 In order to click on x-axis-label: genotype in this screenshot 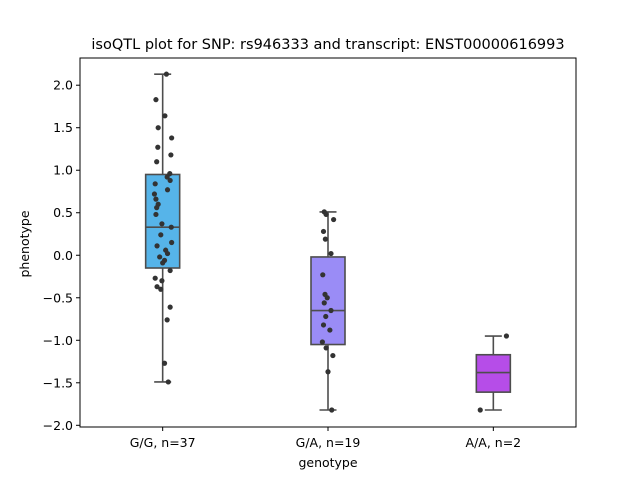, I will do `click(327, 462)`.